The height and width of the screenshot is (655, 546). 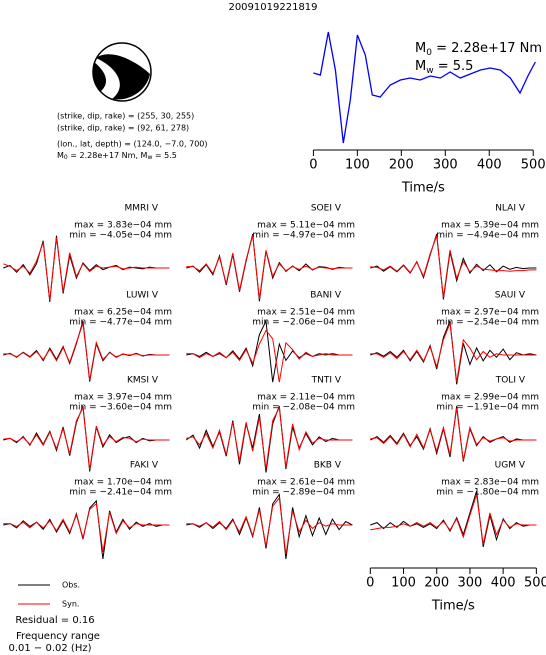 What do you see at coordinates (120, 493) in the screenshot?
I see `min-label: min = −2.41e−04 mm` at bounding box center [120, 493].